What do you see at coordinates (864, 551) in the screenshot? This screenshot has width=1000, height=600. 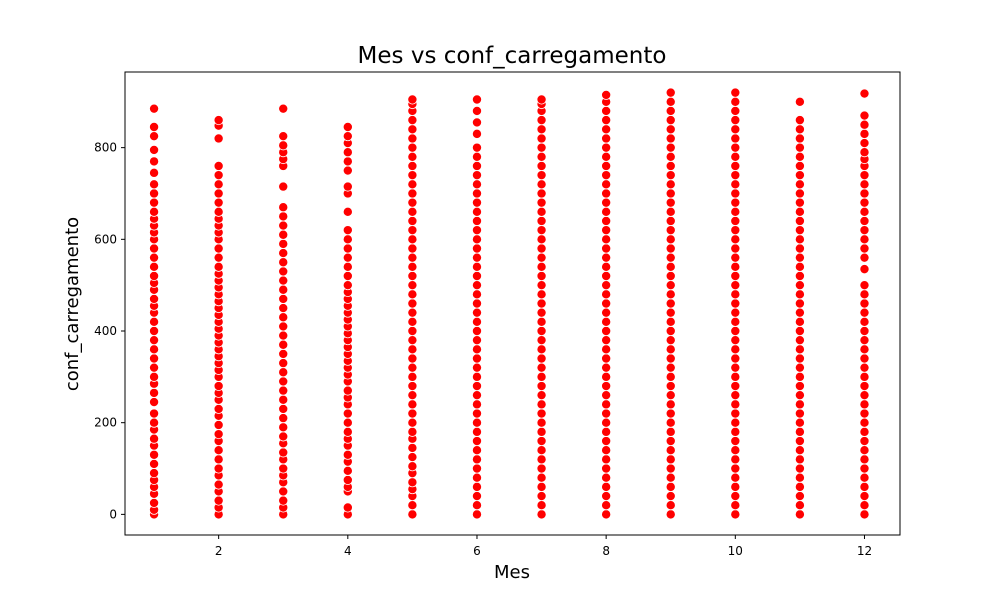 I see `x-tick-label: 12` at bounding box center [864, 551].